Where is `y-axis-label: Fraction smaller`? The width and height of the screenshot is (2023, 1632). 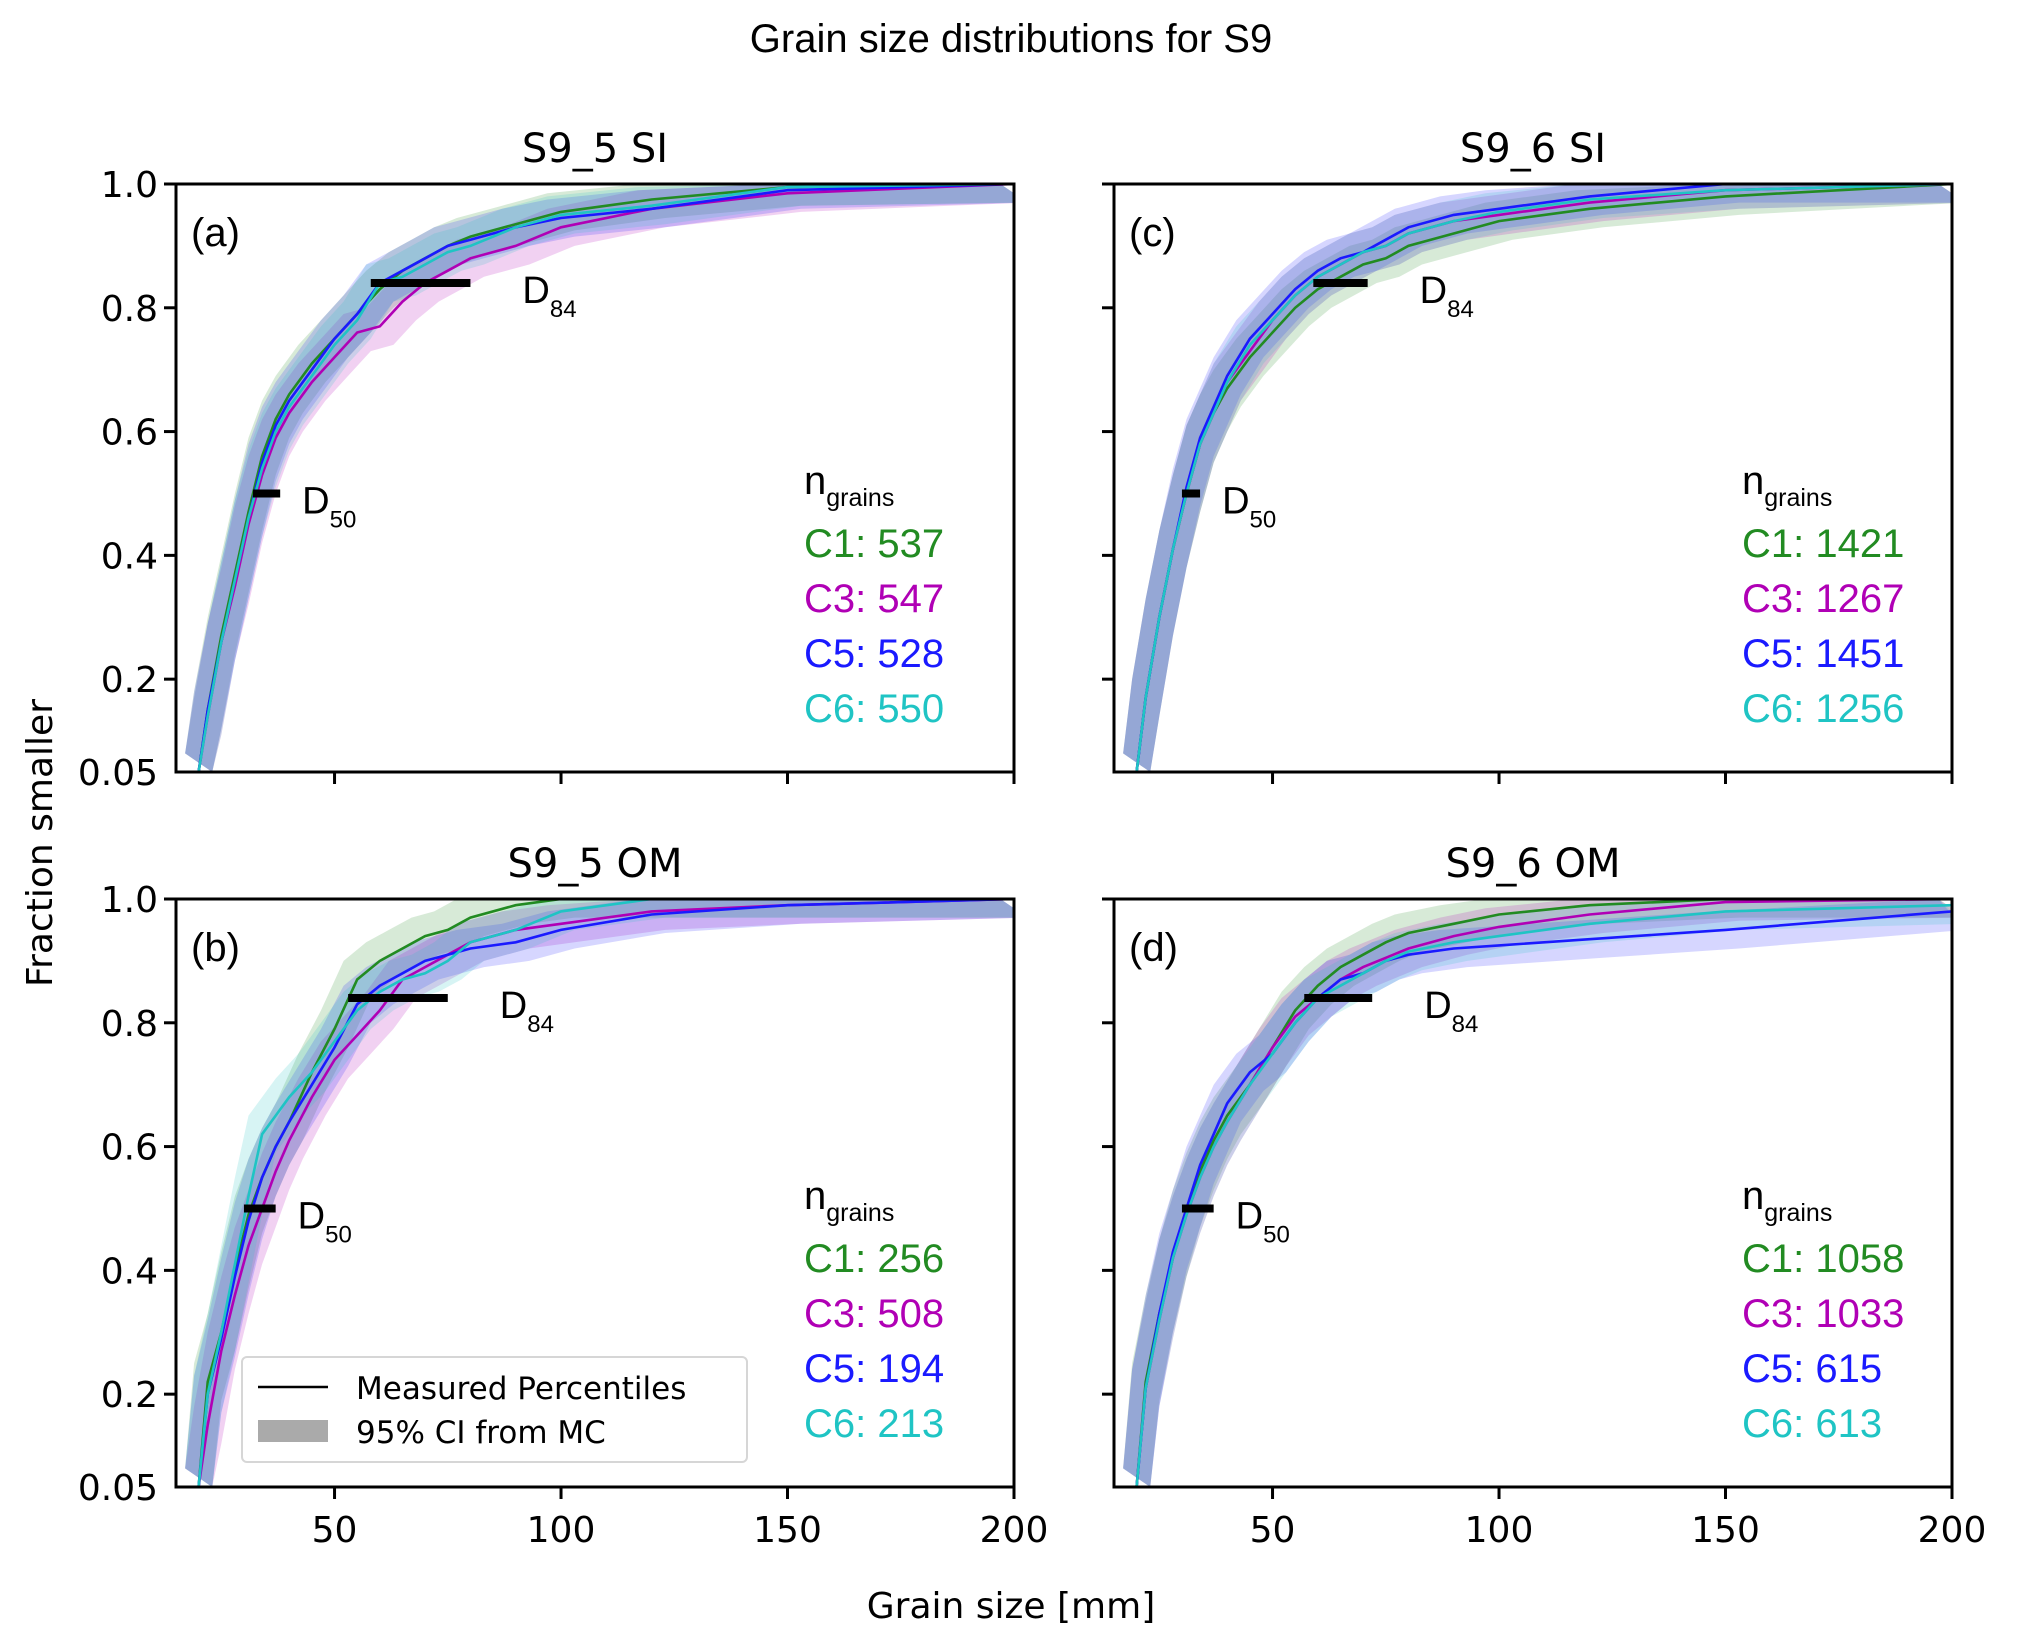 y-axis-label: Fraction smaller is located at coordinates (40, 843).